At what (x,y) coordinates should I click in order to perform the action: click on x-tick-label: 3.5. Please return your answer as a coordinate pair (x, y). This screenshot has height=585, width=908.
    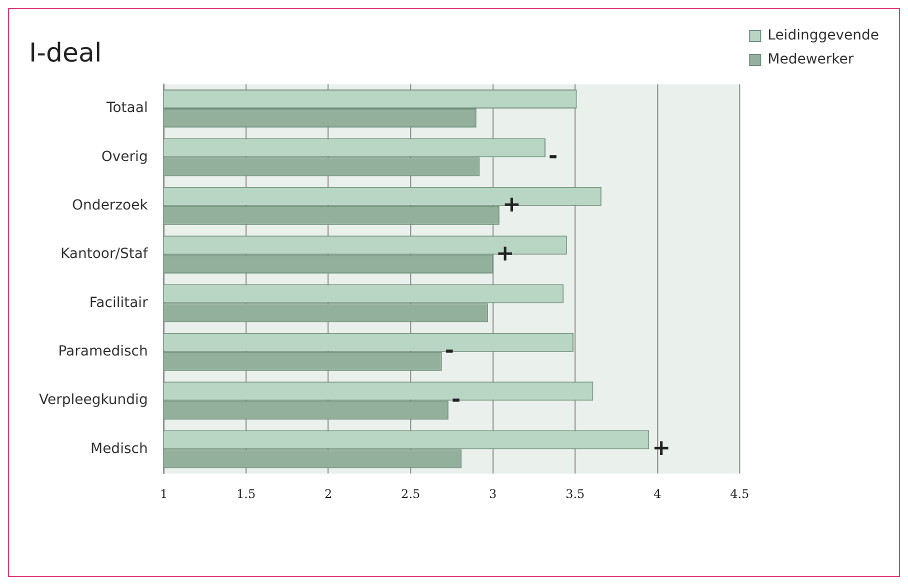
    Looking at the image, I should click on (575, 493).